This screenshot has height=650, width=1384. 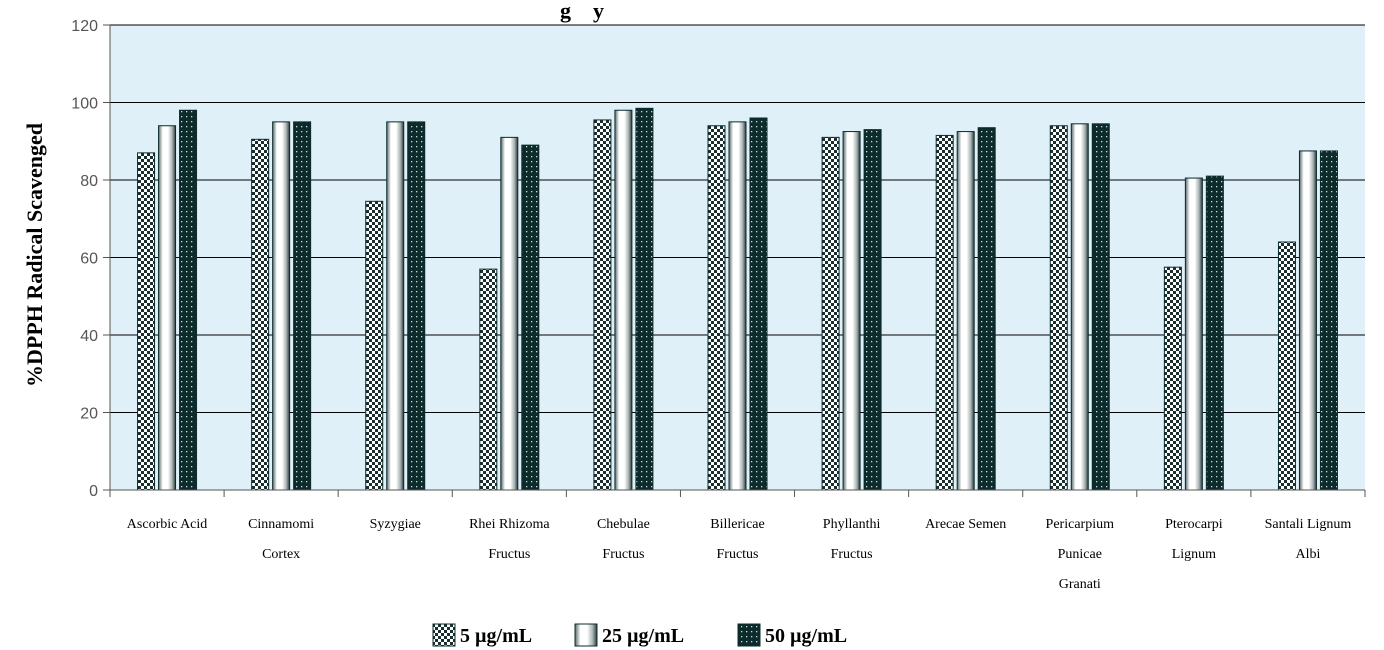 What do you see at coordinates (89, 414) in the screenshot?
I see `y-tick-label: 20` at bounding box center [89, 414].